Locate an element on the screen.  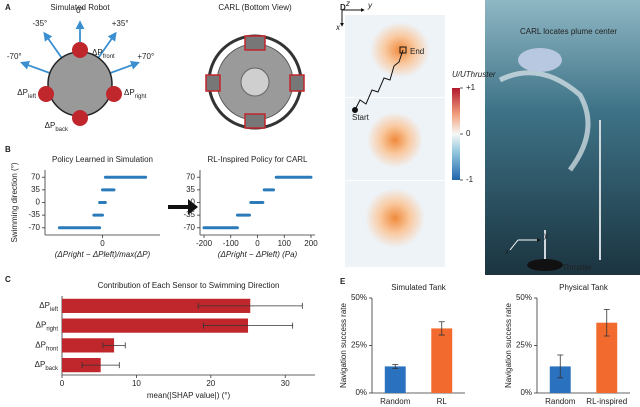
x-tick-label: -200 is located at coordinates (204, 243).